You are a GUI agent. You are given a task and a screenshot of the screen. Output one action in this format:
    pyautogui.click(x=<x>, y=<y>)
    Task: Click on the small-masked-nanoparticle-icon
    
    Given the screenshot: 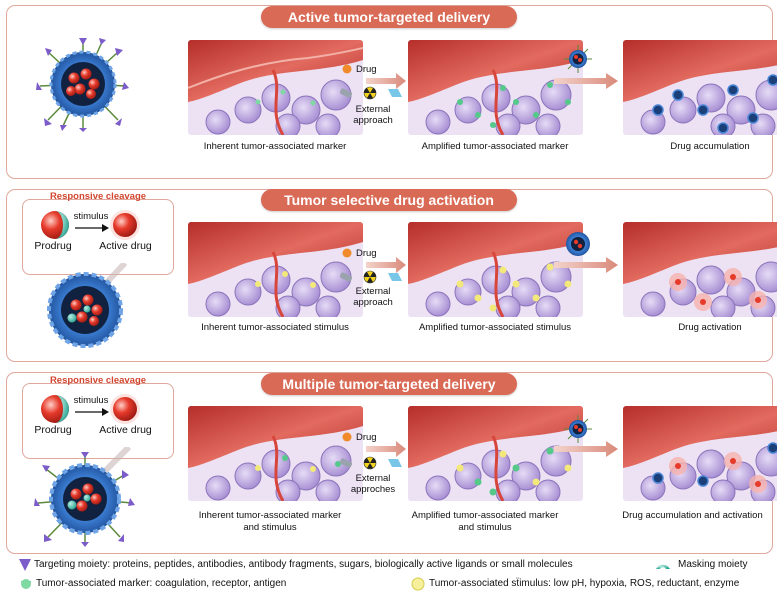 What is the action you would take?
    pyautogui.click(x=578, y=244)
    